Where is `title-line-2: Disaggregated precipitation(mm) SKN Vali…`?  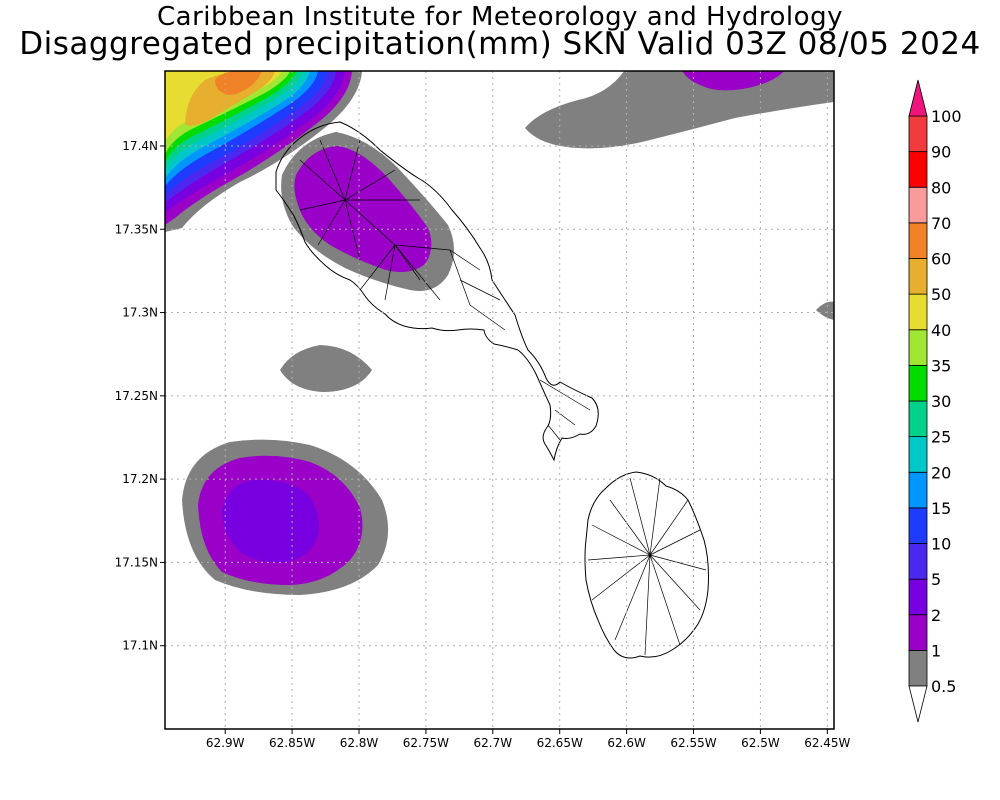
title-line-2: Disaggregated precipitation(mm) SKN Vali… is located at coordinates (500, 44).